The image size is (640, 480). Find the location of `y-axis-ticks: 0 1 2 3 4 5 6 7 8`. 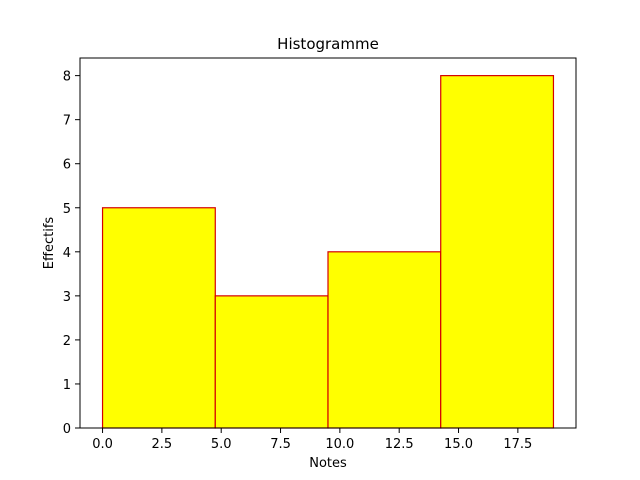

y-axis-ticks: 0 1 2 3 4 5 6 7 8 is located at coordinates (71, 253).